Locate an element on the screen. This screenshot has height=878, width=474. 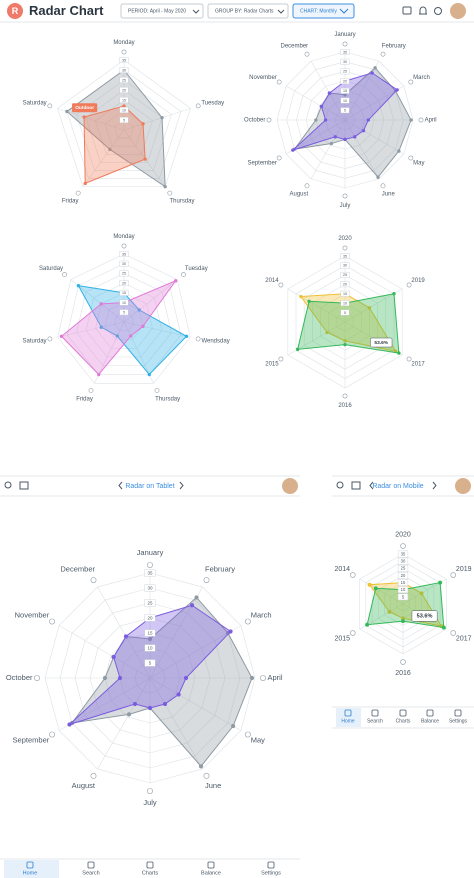
category-label: Thursday is located at coordinates (167, 400).